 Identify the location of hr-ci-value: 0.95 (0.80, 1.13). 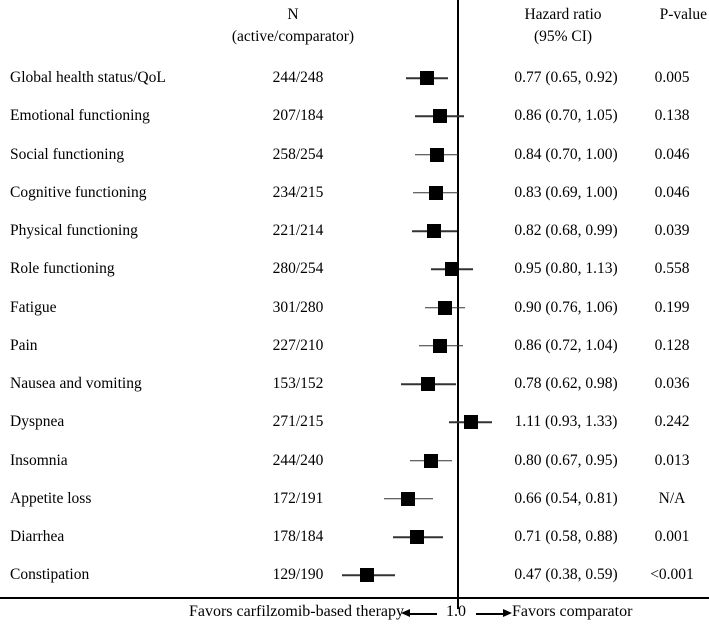
(566, 269).